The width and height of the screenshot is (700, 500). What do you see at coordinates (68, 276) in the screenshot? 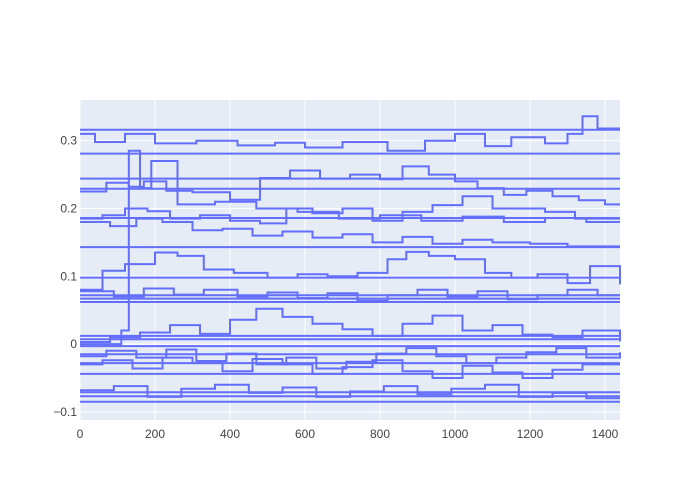
I see `y-tick-label: 0.1` at bounding box center [68, 276].